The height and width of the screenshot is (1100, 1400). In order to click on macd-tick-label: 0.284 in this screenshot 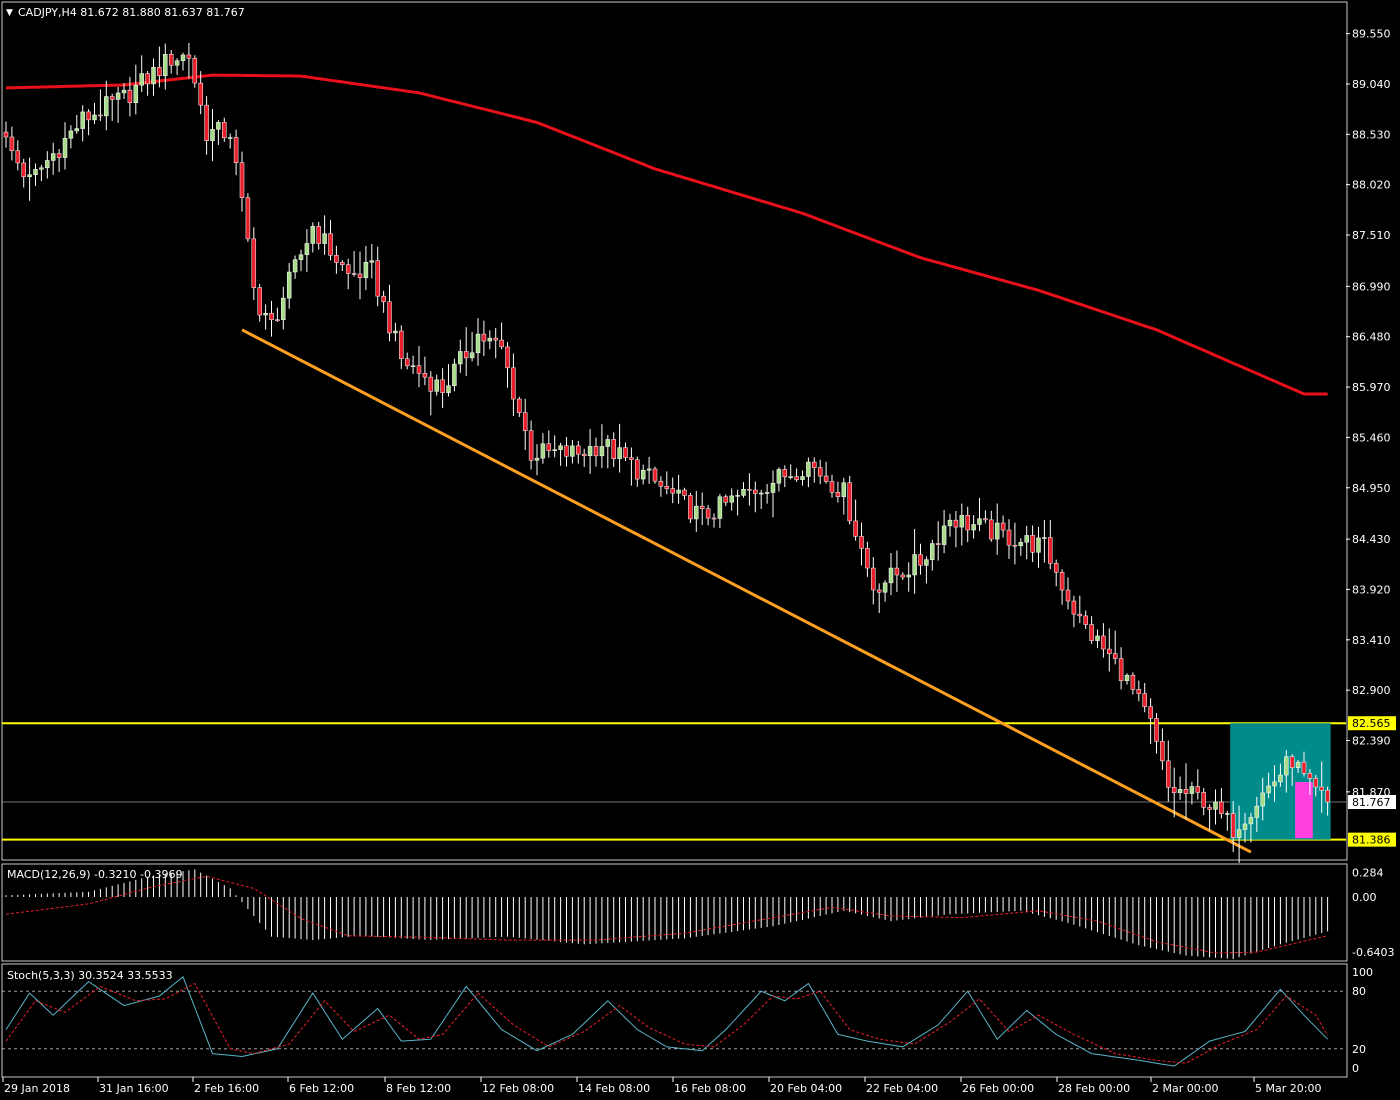, I will do `click(1368, 873)`.